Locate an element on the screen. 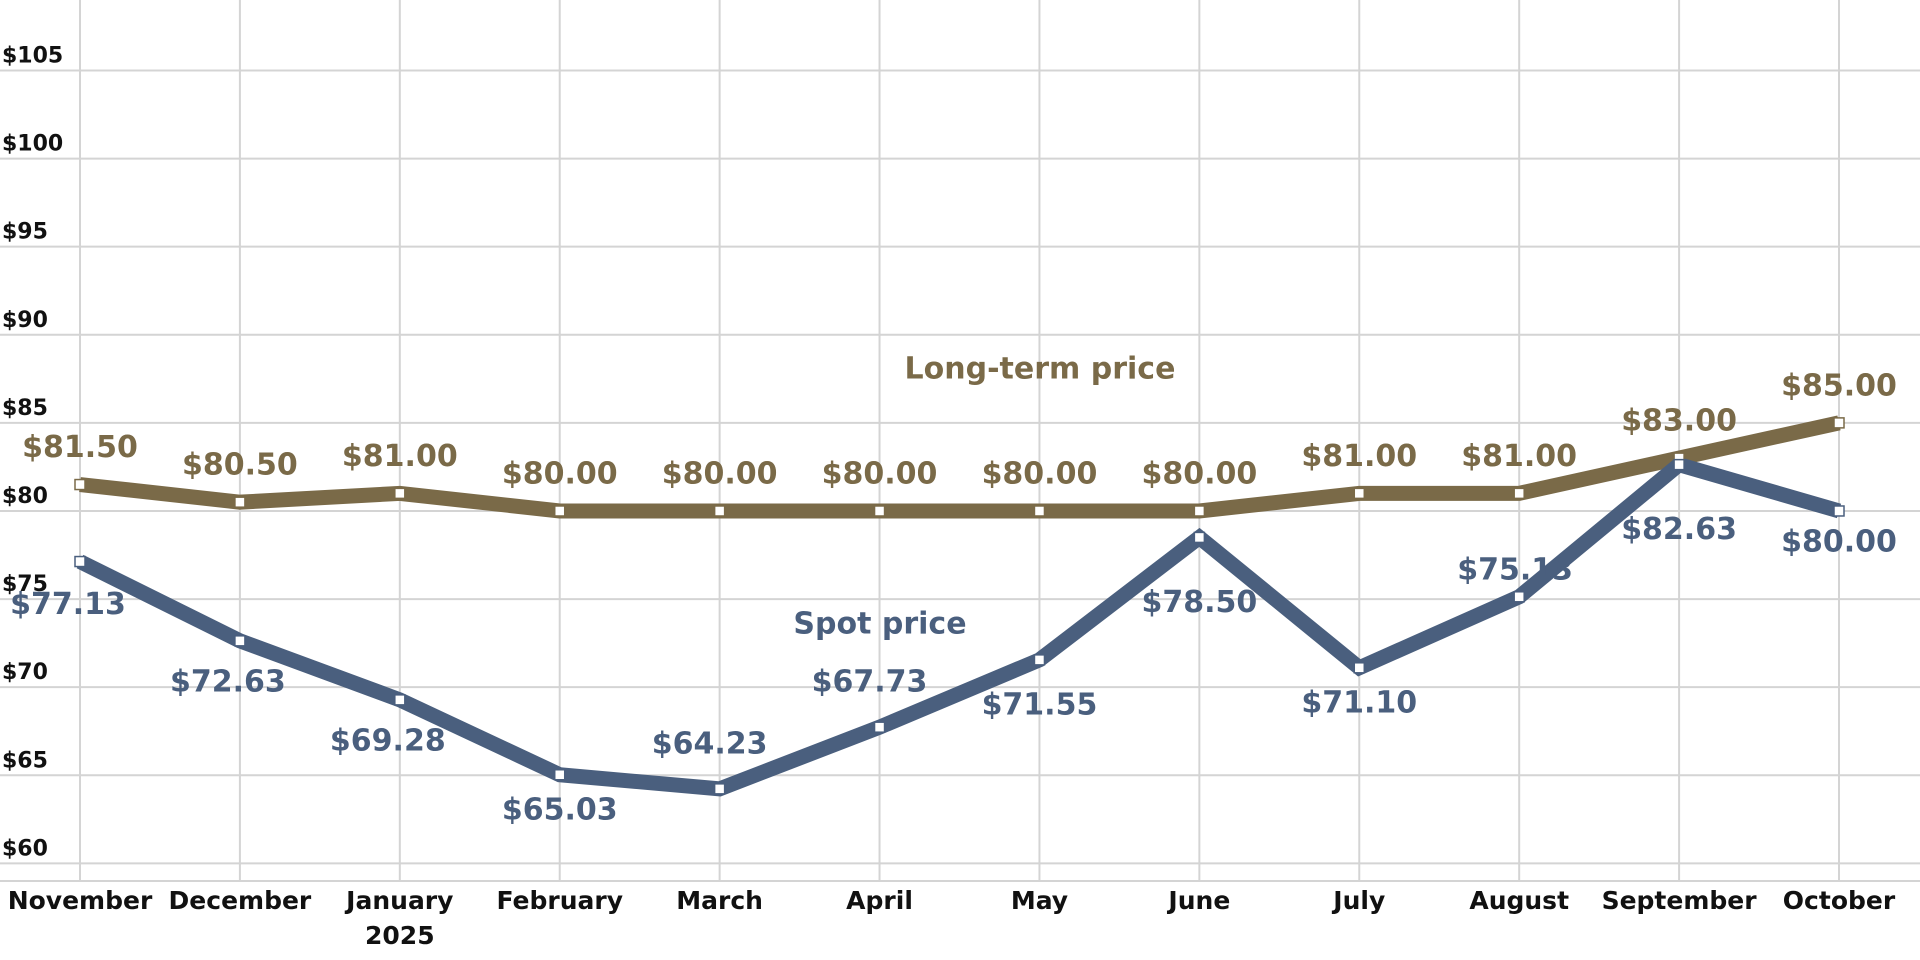  y-tick-label: $75 is located at coordinates (25, 584).